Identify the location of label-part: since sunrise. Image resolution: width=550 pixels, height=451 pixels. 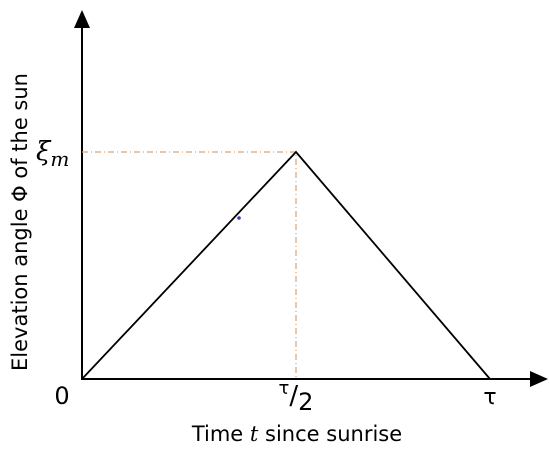
(330, 434).